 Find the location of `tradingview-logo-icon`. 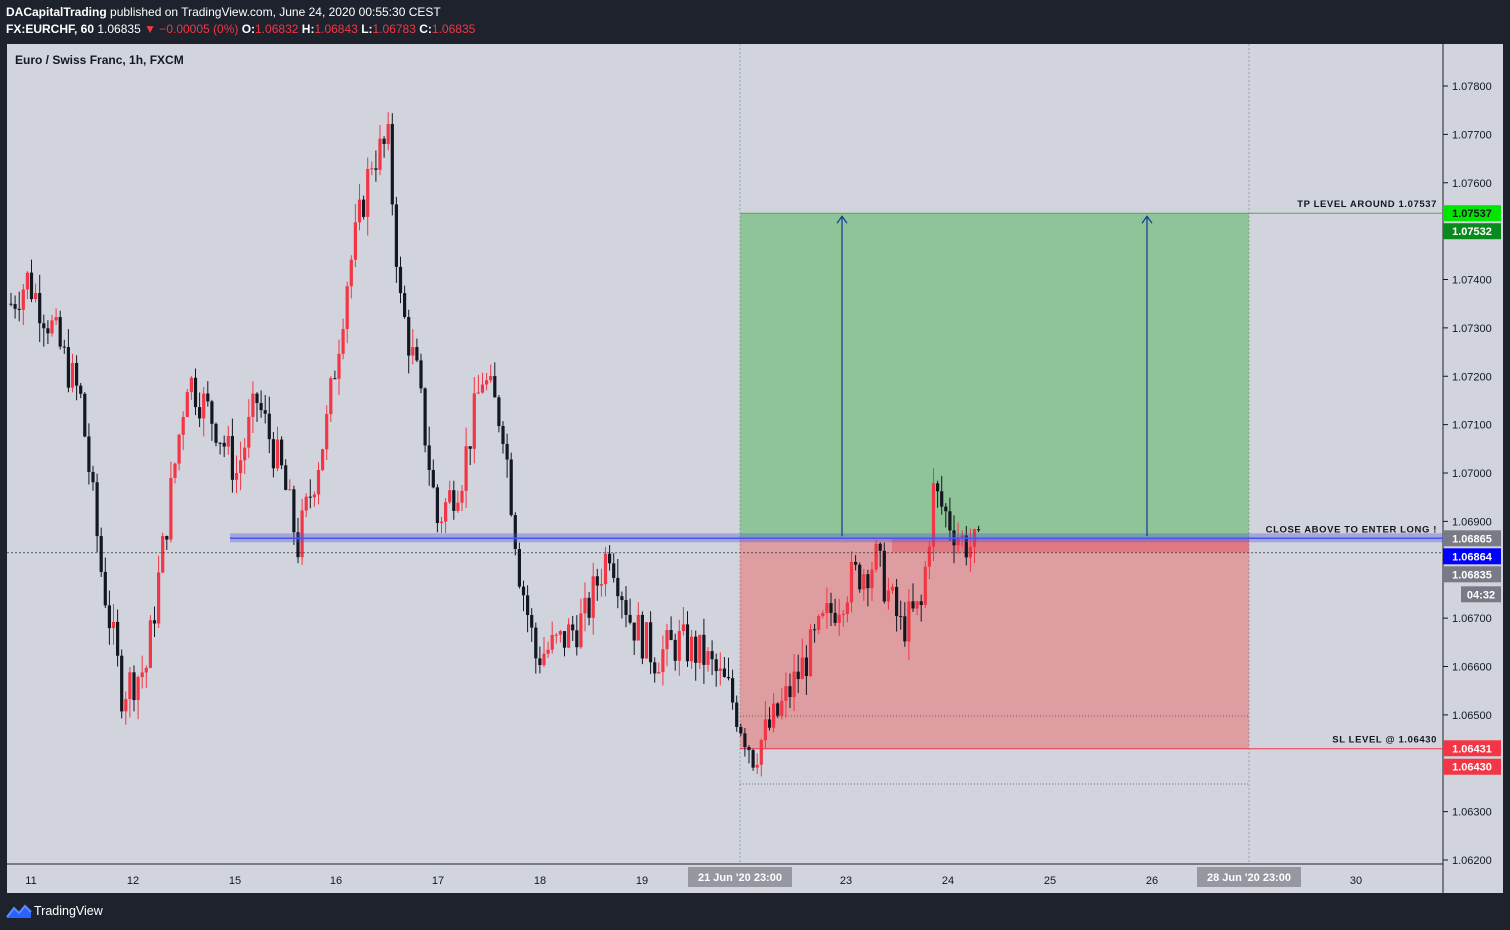

tradingview-logo-icon is located at coordinates (19, 911).